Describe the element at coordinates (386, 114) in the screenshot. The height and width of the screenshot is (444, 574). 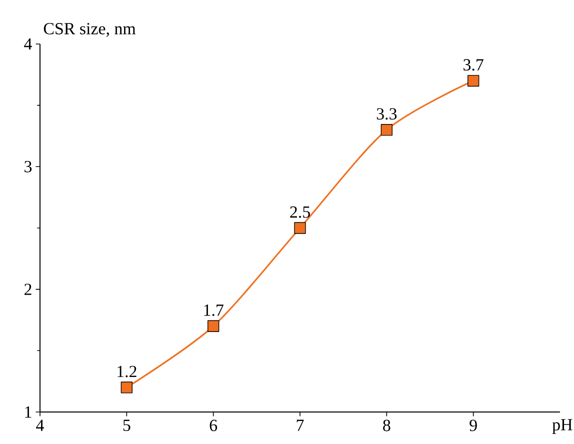
I see `data-label: 3.3` at that location.